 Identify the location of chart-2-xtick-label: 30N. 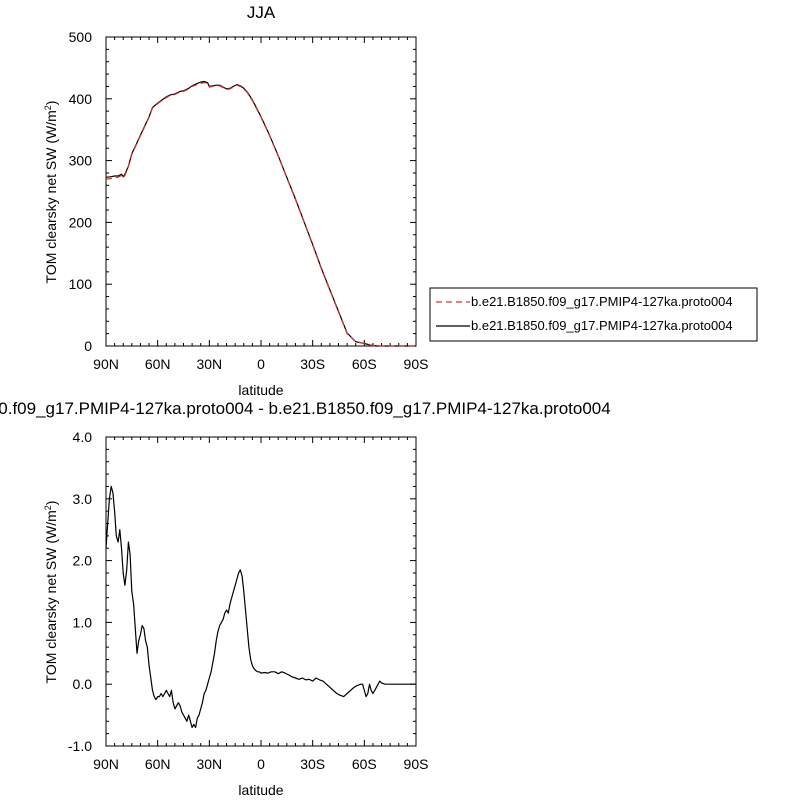
(209, 764).